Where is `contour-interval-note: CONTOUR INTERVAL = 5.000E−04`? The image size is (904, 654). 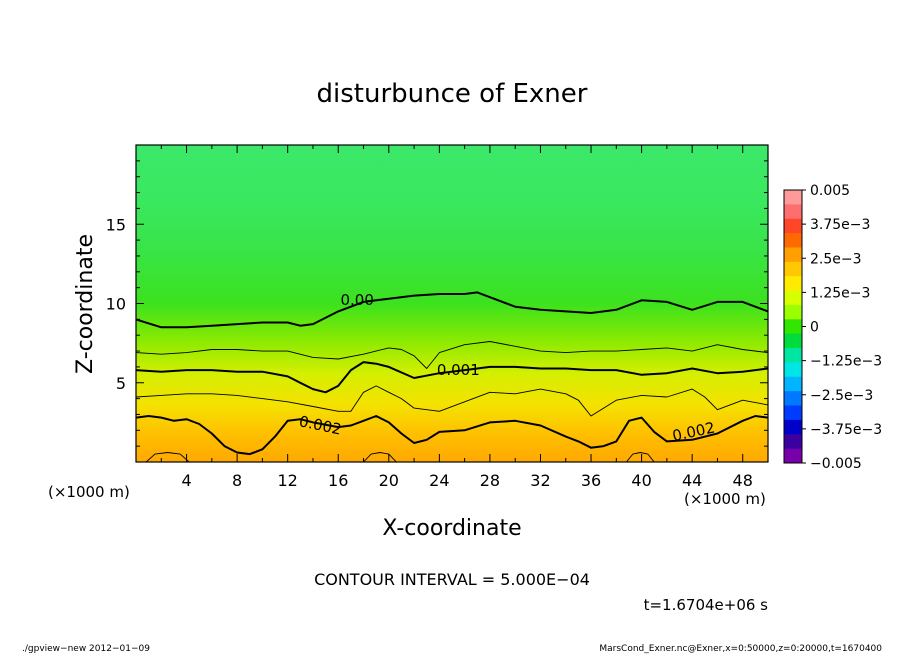 contour-interval-note: CONTOUR INTERVAL = 5.000E−04 is located at coordinates (452, 579).